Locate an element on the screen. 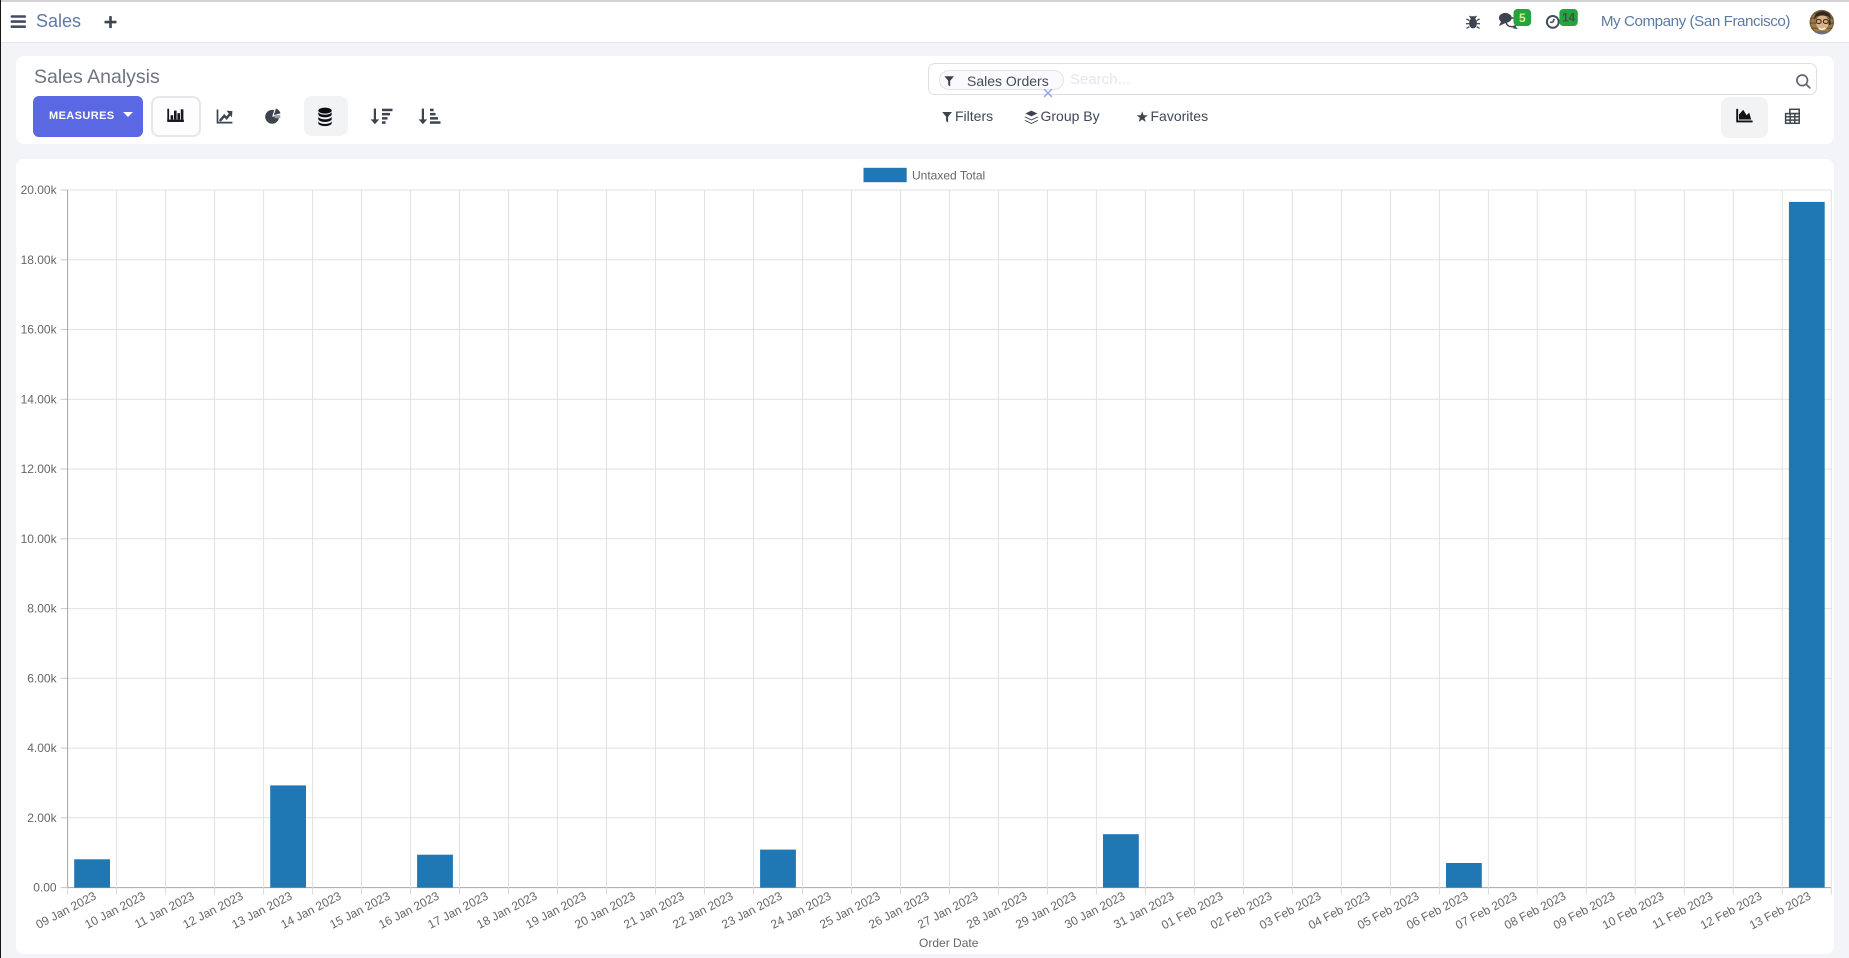 This screenshot has width=1849, height=958. svg-text: 16.00k is located at coordinates (39, 330).